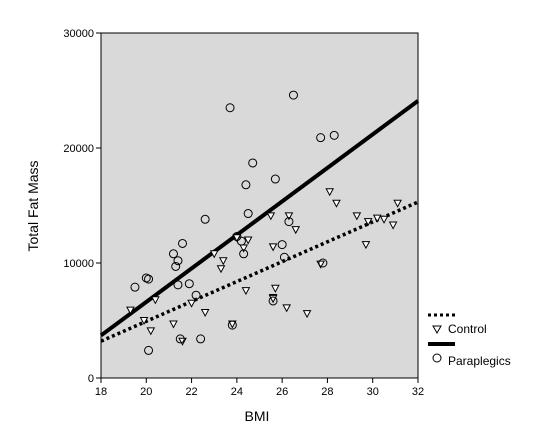 The width and height of the screenshot is (546, 435). What do you see at coordinates (78, 34) in the screenshot?
I see `y-tick-label: 30000` at bounding box center [78, 34].